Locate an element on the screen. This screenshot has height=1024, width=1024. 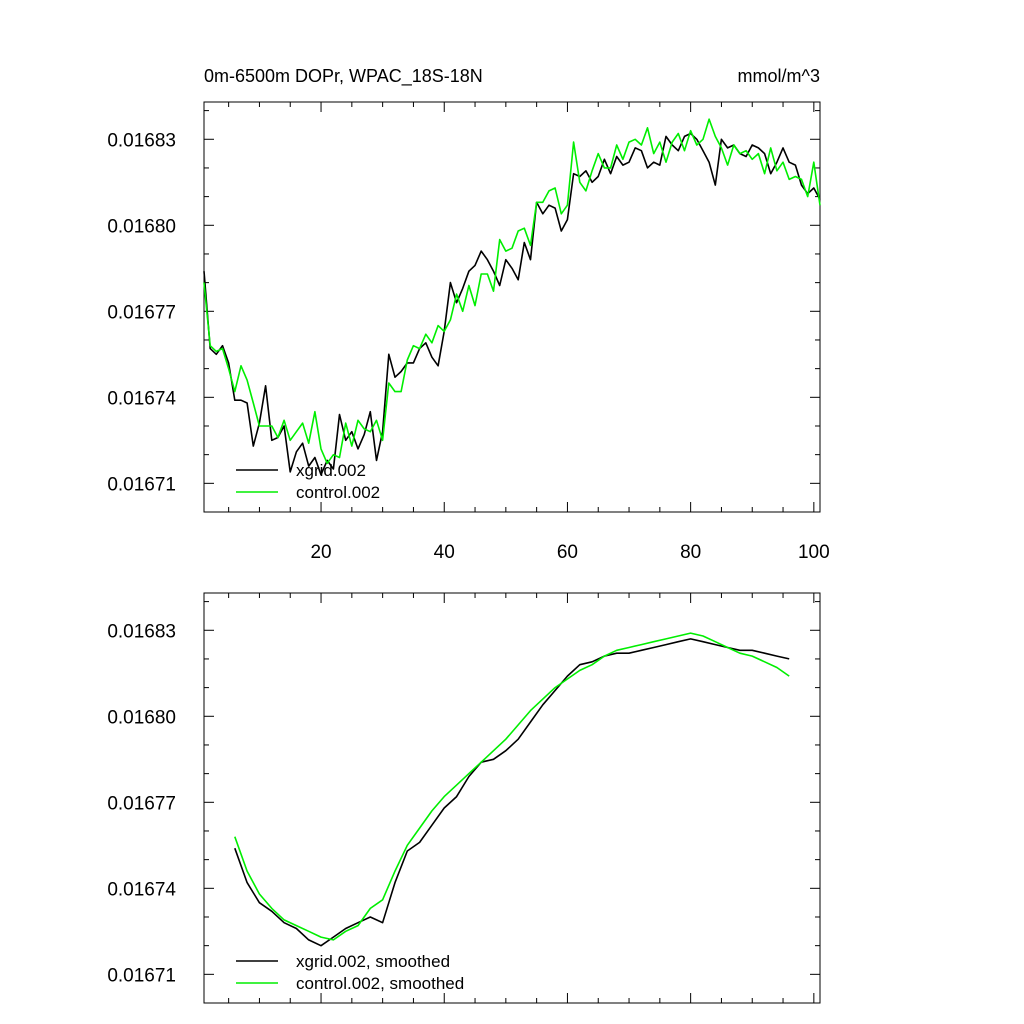
legend-label: xgrid.002, smoothed is located at coordinates (373, 961).